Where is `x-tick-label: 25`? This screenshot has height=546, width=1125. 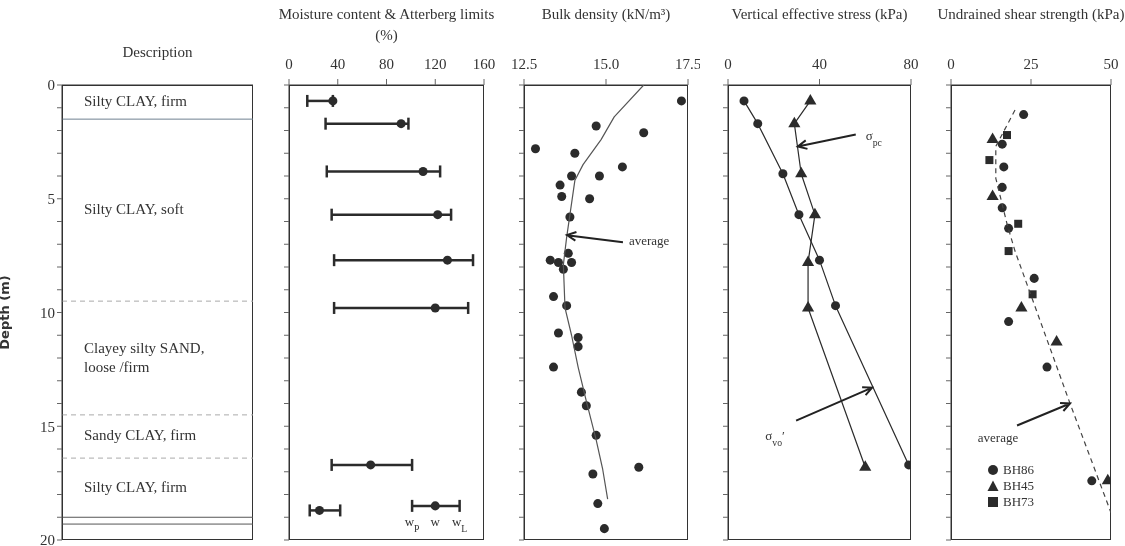
x-tick-label: 25 is located at coordinates (1031, 64).